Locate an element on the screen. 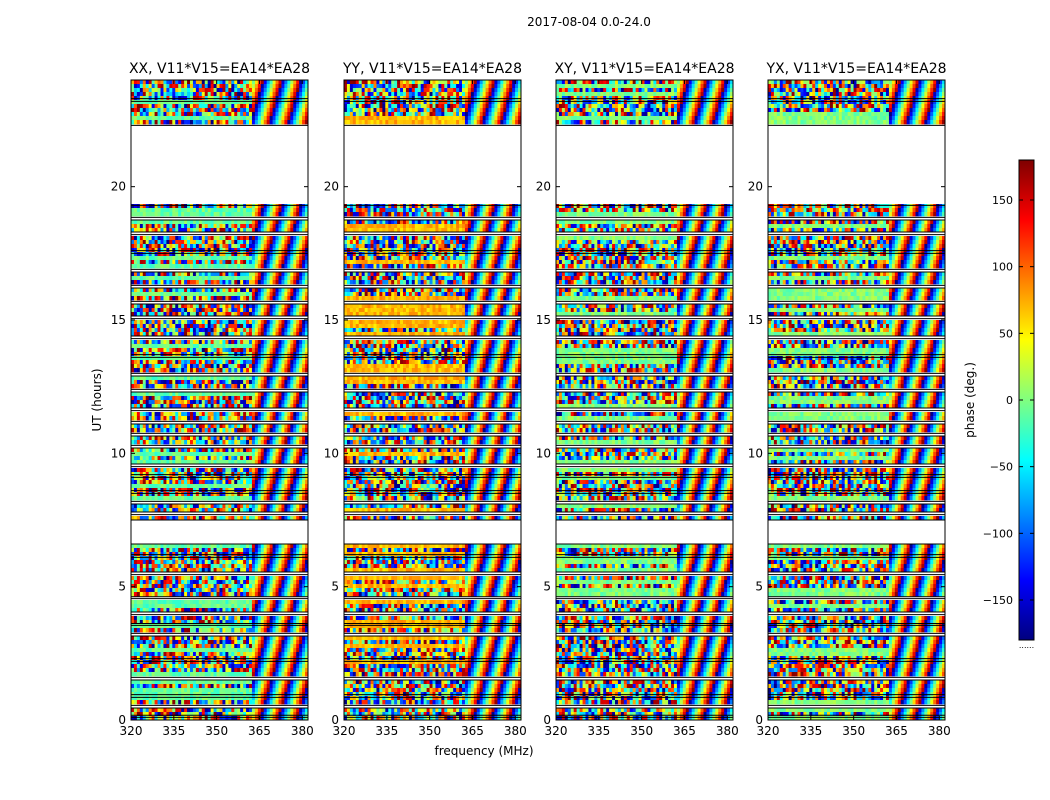 The height and width of the screenshot is (800, 1050). colorbar-tick-label: 100 is located at coordinates (1002, 267).